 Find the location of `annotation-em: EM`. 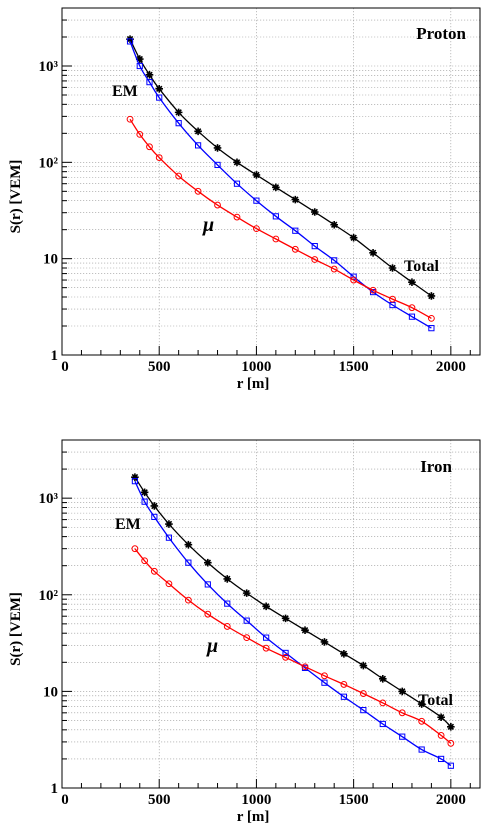

annotation-em: EM is located at coordinates (128, 524).